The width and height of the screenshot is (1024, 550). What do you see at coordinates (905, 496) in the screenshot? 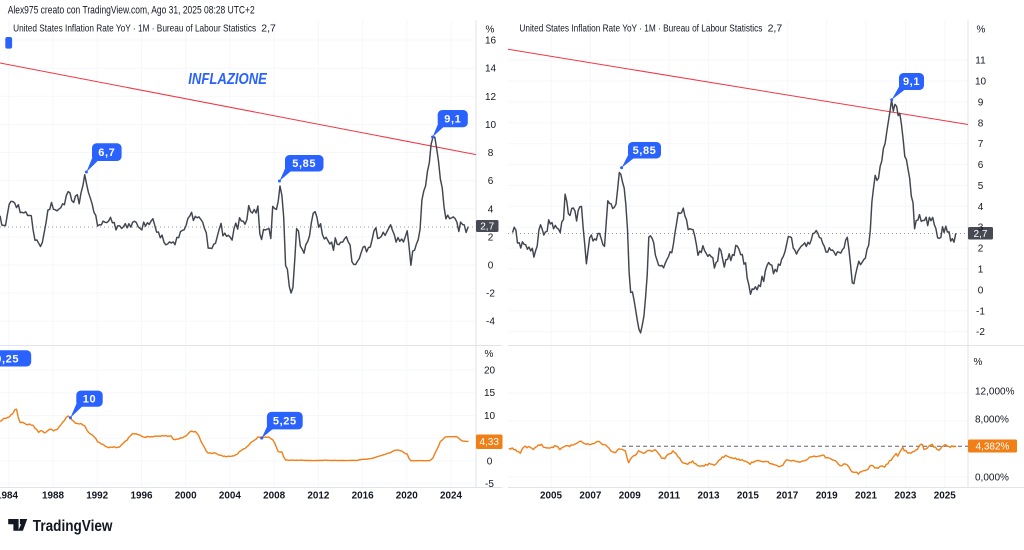
I see `svg-text: 2023` at bounding box center [905, 496].